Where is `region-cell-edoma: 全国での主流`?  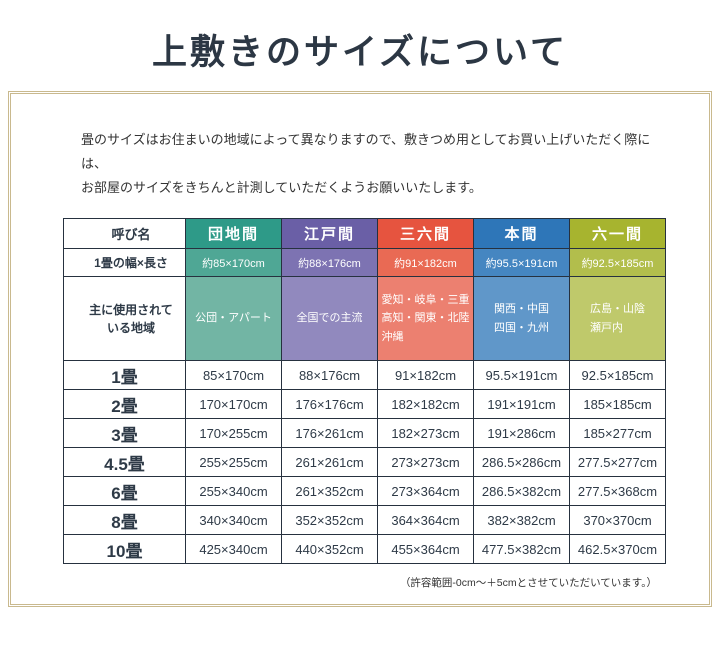 region-cell-edoma: 全国での主流 is located at coordinates (329, 319).